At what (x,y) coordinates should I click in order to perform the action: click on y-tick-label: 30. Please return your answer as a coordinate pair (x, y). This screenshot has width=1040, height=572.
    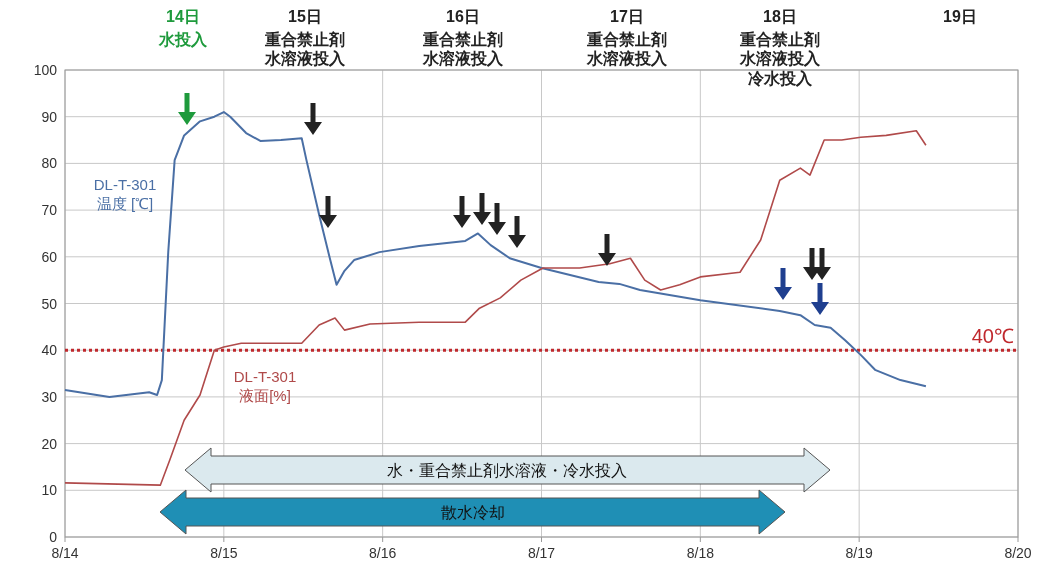
    Looking at the image, I should click on (49, 396).